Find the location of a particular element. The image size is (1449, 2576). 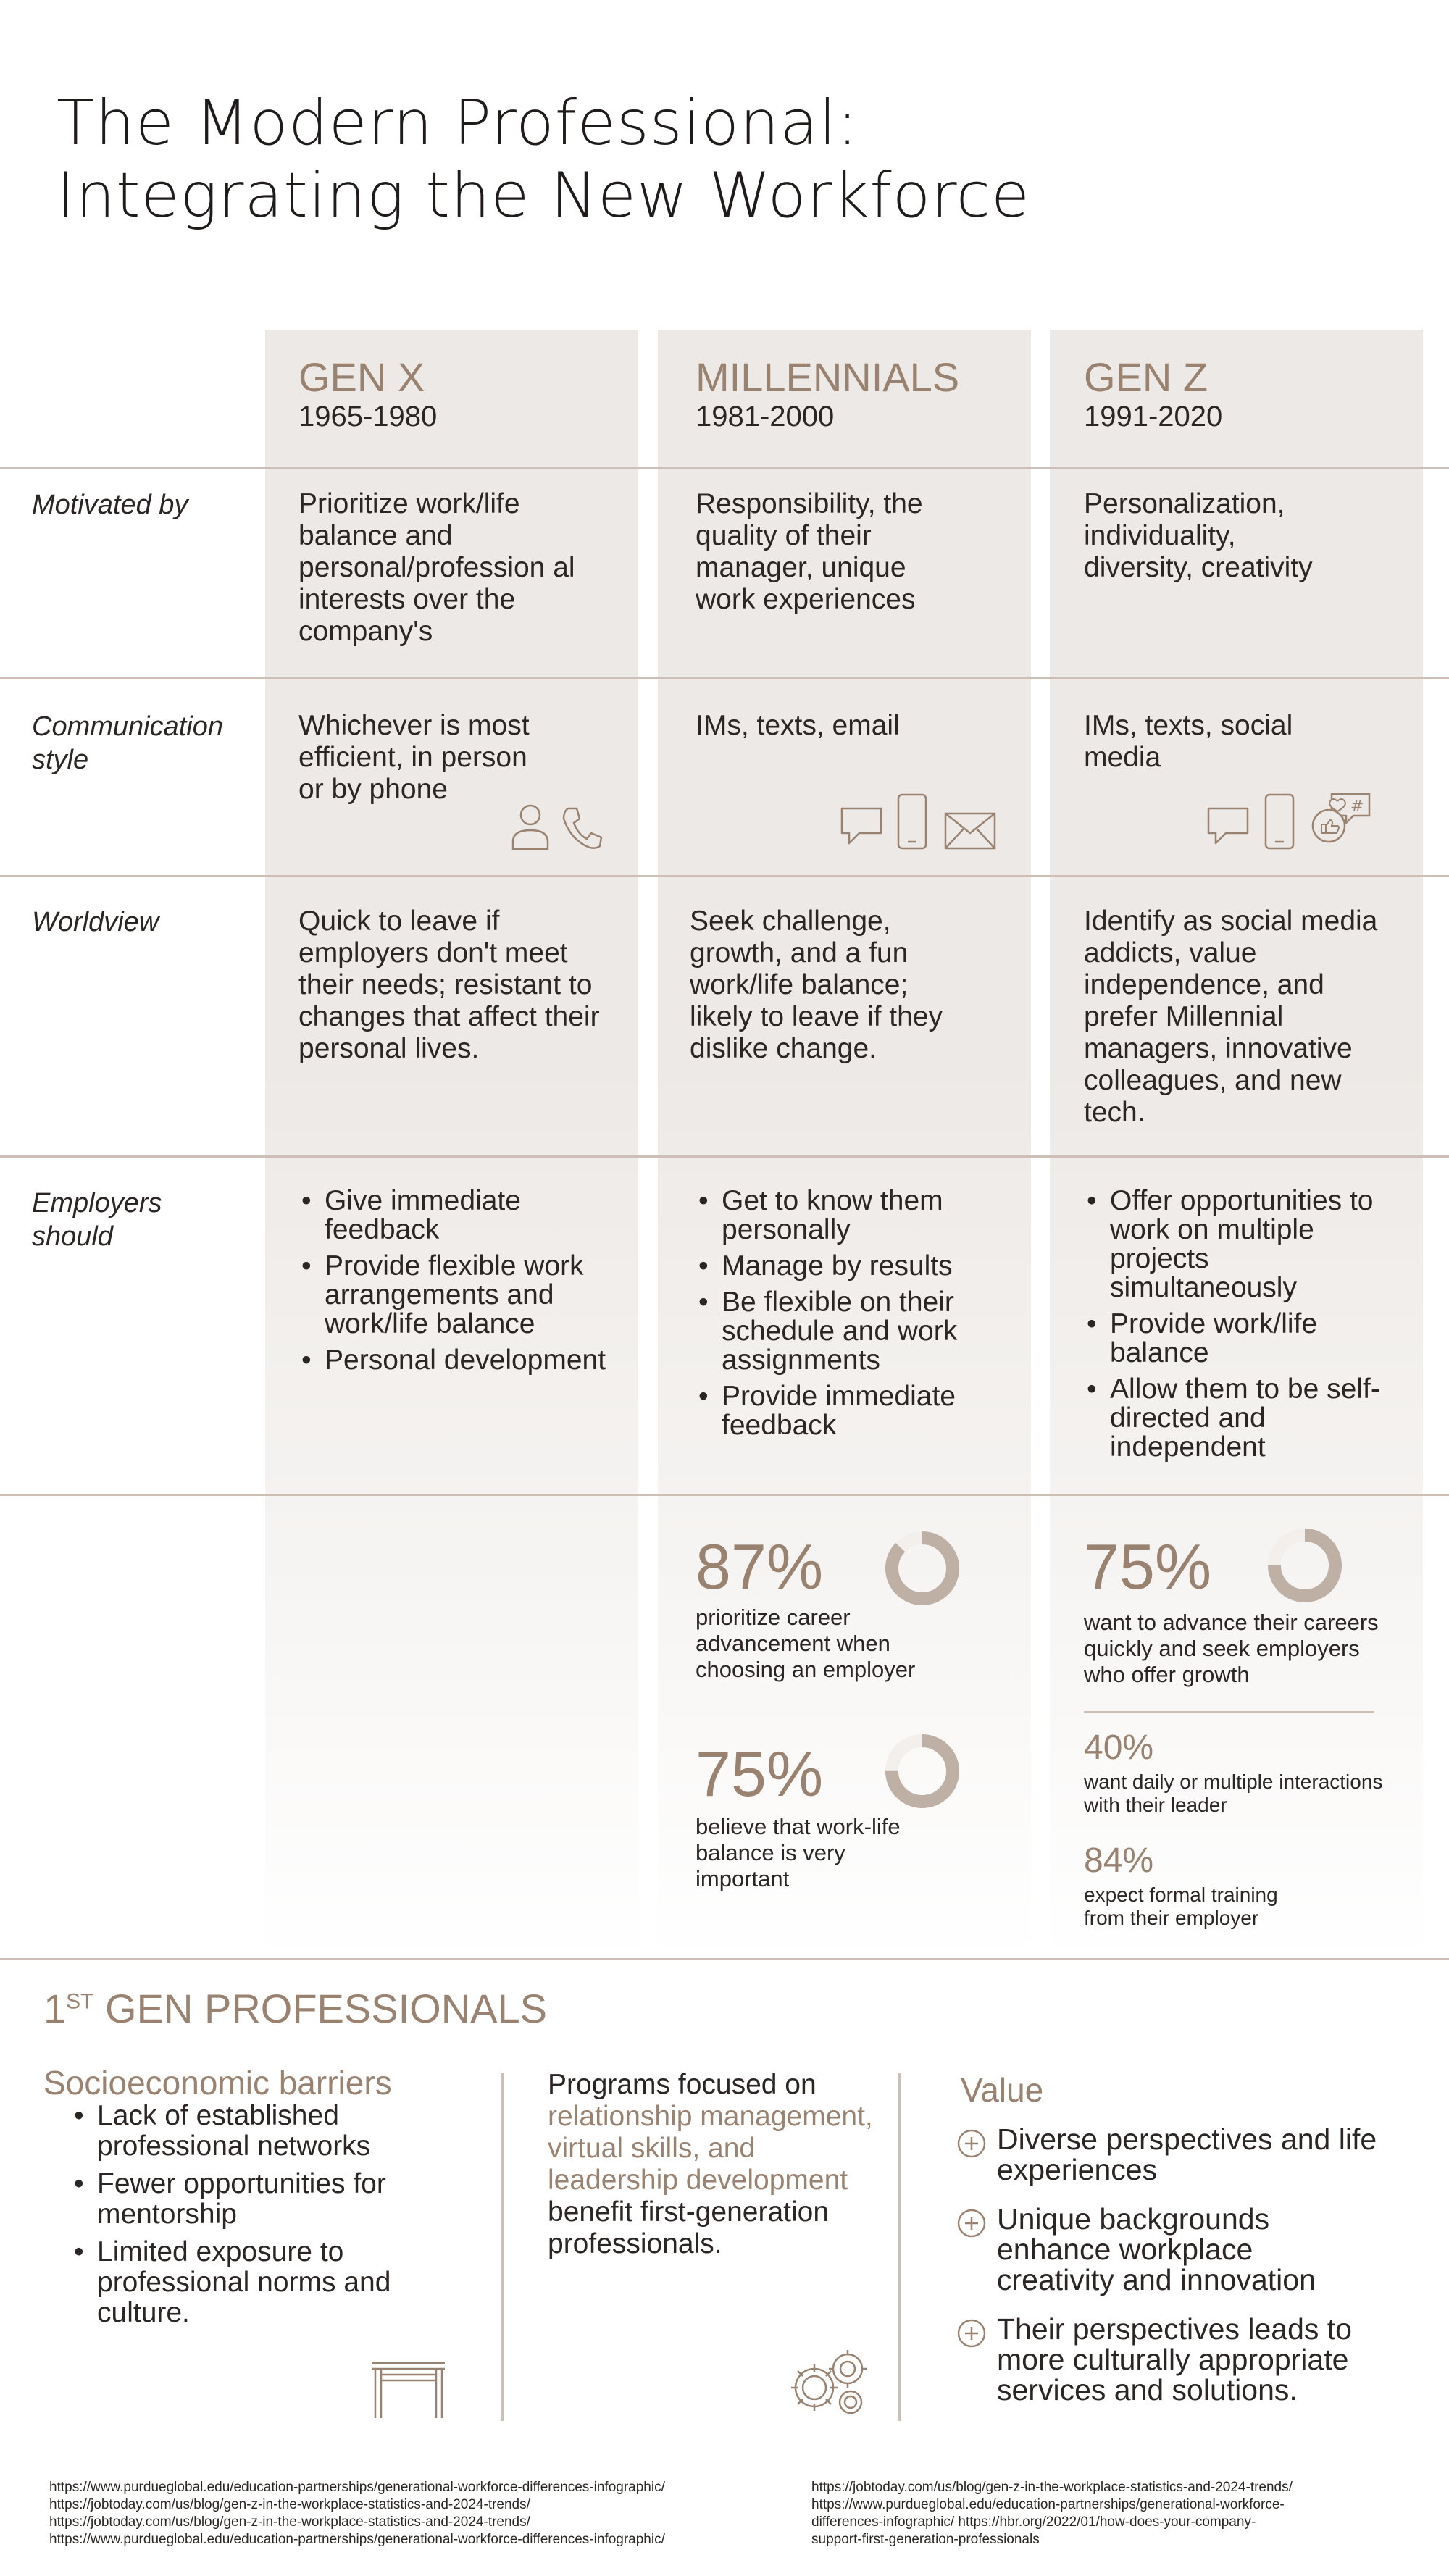

list-item: Give immediate feedback is located at coordinates (465, 1216).